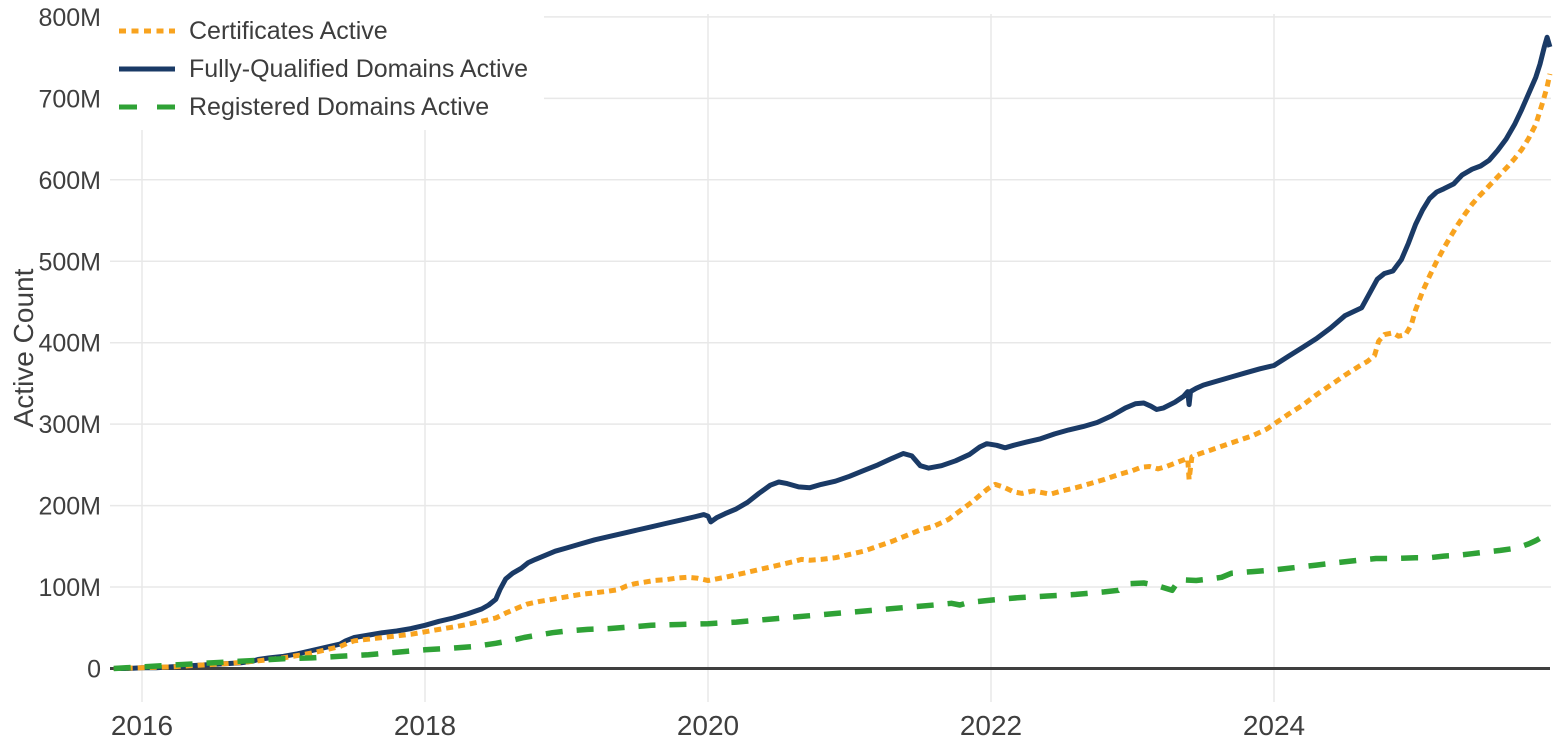 The image size is (1565, 748). Describe the element at coordinates (69, 588) in the screenshot. I see `y-tick-label: 100M` at that location.